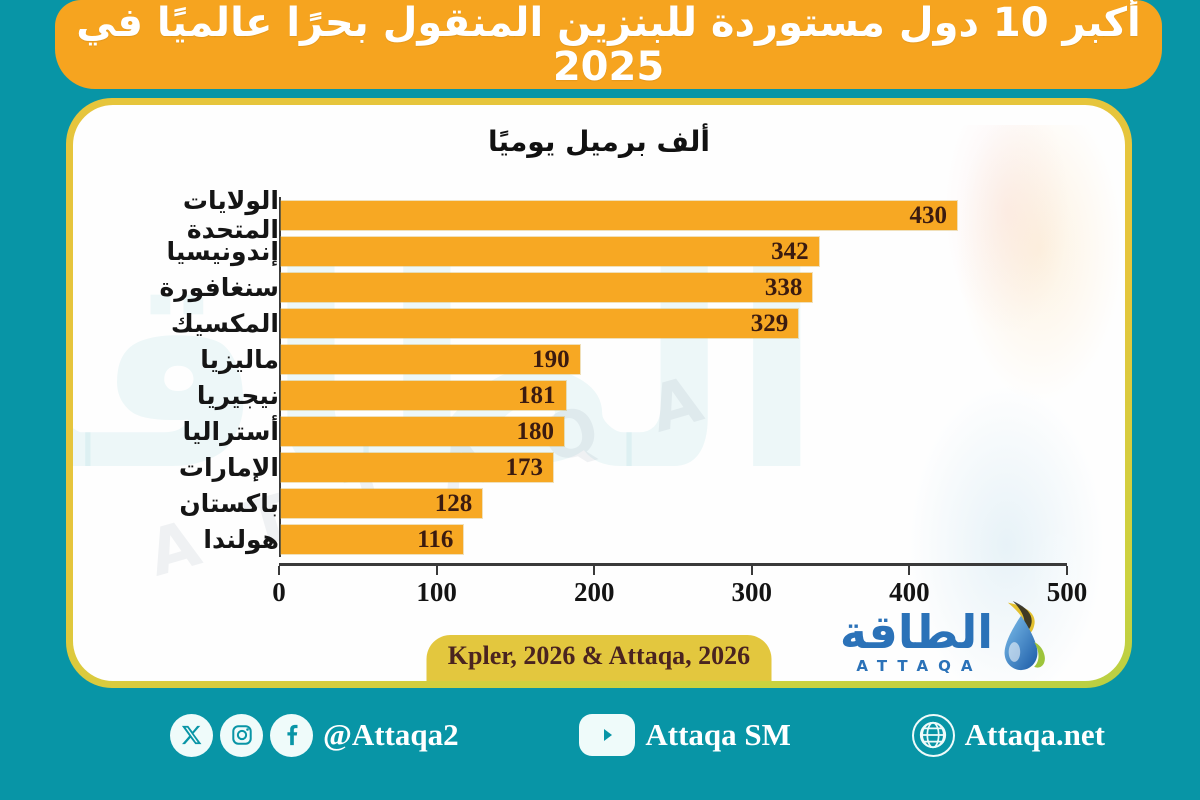 This screenshot has height=800, width=1200. I want to click on chart-row: باكستان 128, so click(578, 503).